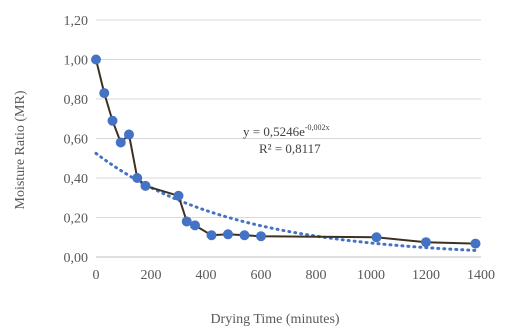 The width and height of the screenshot is (506, 331). Describe the element at coordinates (317, 127) in the screenshot. I see `equation-exponent: -0,002x` at that location.